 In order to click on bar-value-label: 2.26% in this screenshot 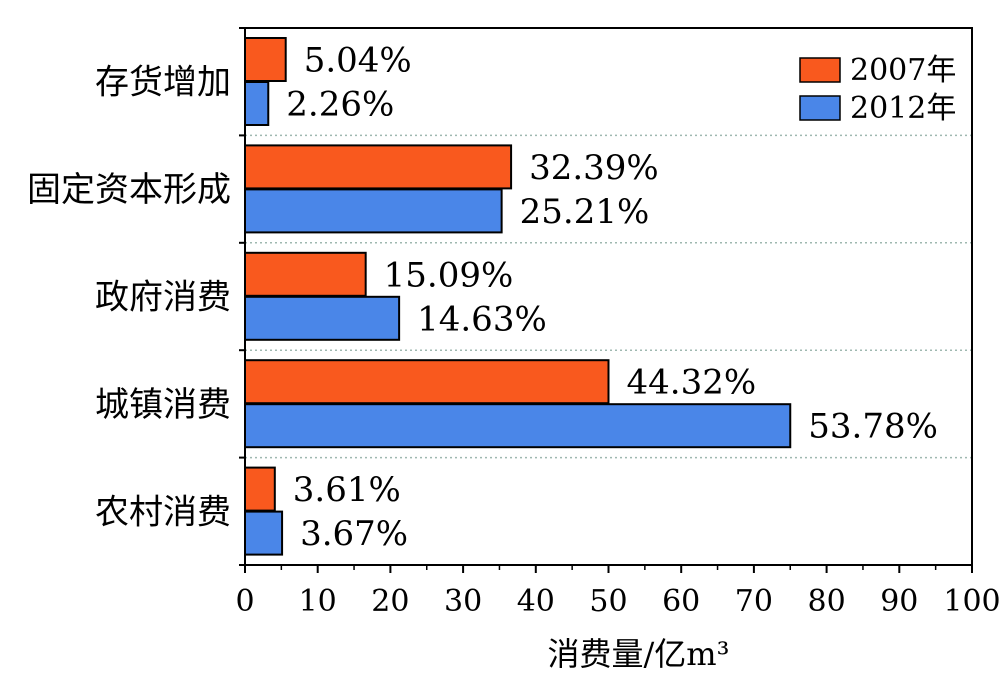, I will do `click(340, 105)`.